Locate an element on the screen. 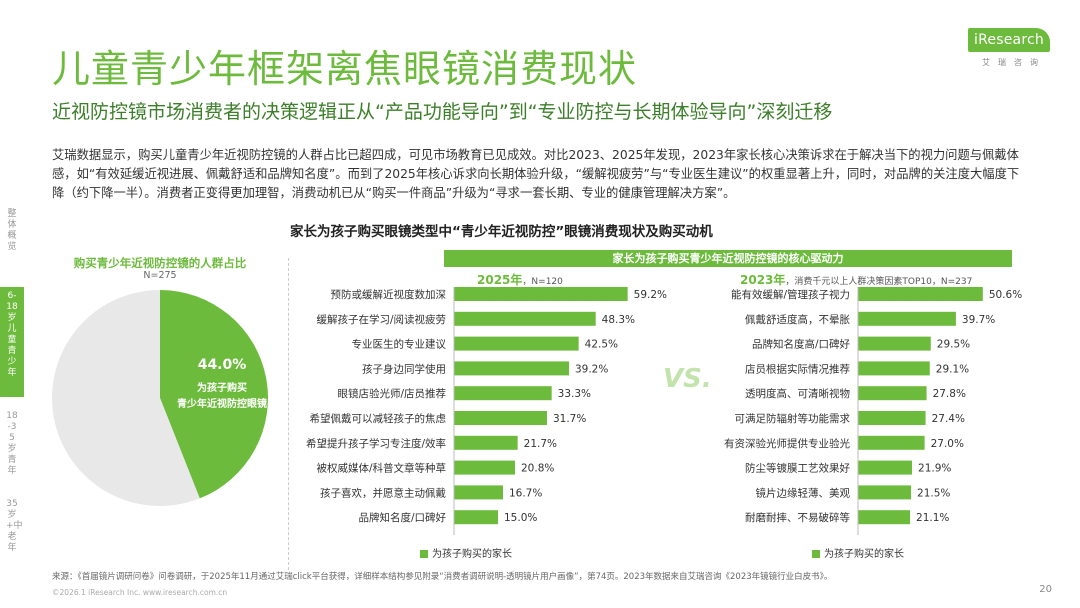 Image resolution: width=1080 pixels, height=608 pixels. bar-2023-category-label: 佩戴舒适度高，不晕胀 is located at coordinates (797, 319).